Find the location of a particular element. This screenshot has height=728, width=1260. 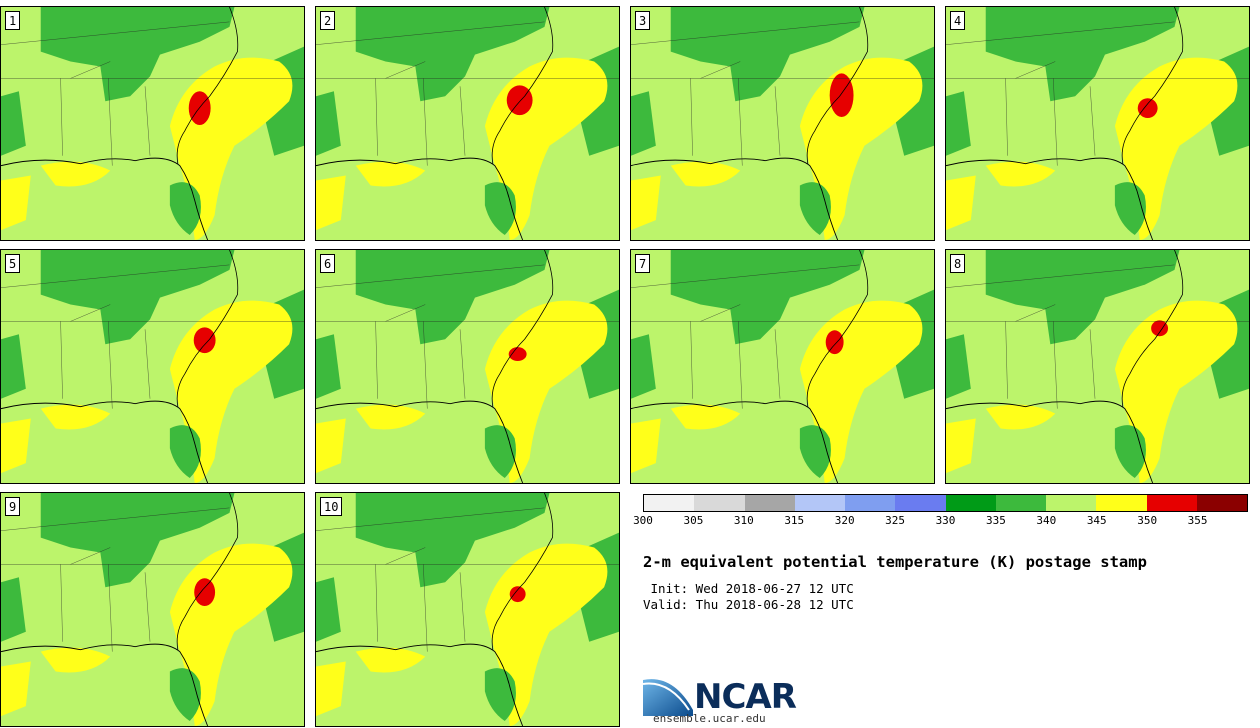

member-panel: 5 is located at coordinates (152, 366).